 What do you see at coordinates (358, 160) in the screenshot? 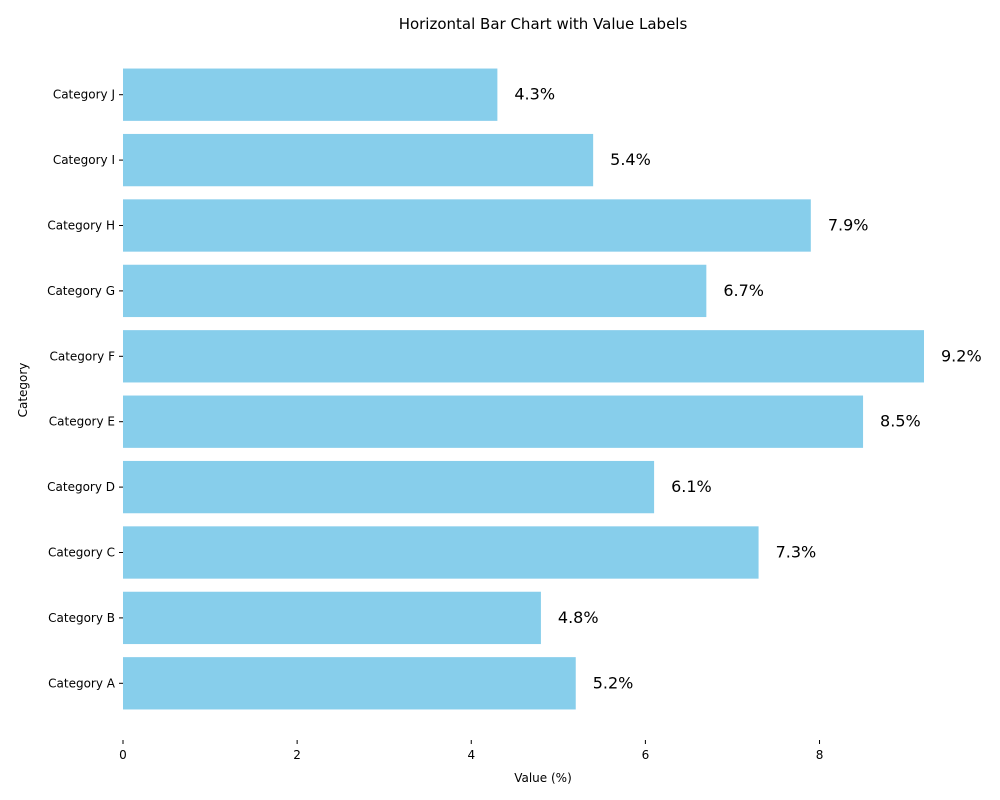
I see `bar-category-i` at bounding box center [358, 160].